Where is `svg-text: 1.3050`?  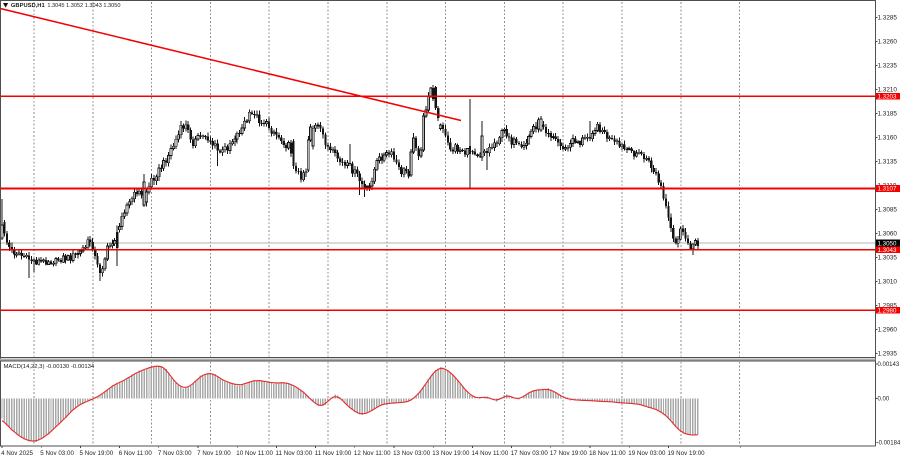
svg-text: 1.3050 is located at coordinates (887, 243).